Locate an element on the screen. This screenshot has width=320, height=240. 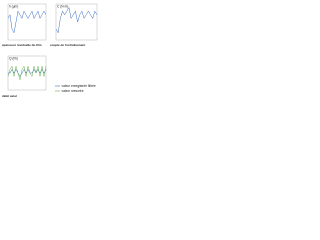
legend-label: valeur enregistrée filtrée is located at coordinates (79, 86).